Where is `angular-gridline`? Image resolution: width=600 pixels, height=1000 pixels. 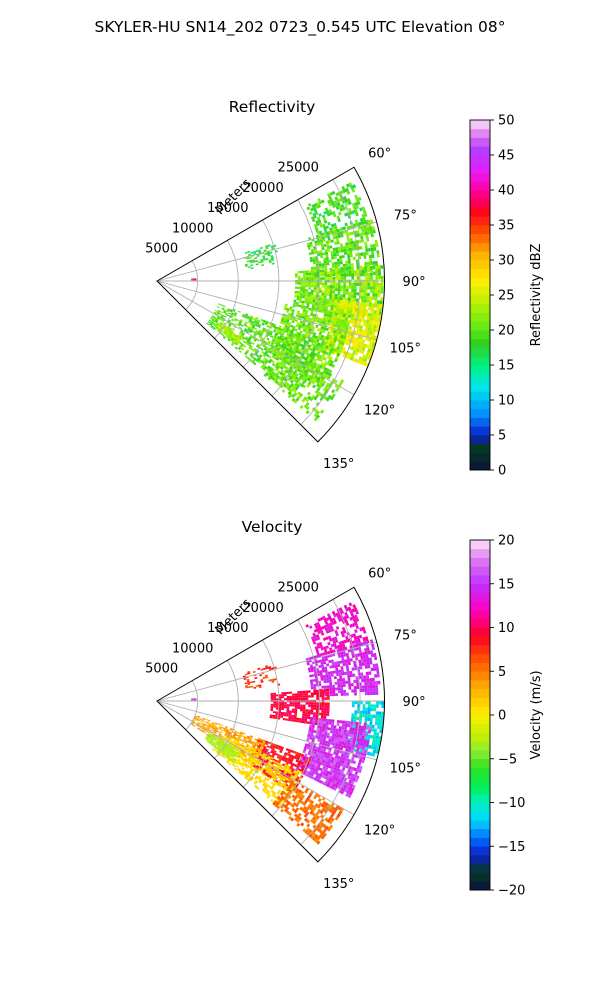 angular-gridline is located at coordinates (255, 338).